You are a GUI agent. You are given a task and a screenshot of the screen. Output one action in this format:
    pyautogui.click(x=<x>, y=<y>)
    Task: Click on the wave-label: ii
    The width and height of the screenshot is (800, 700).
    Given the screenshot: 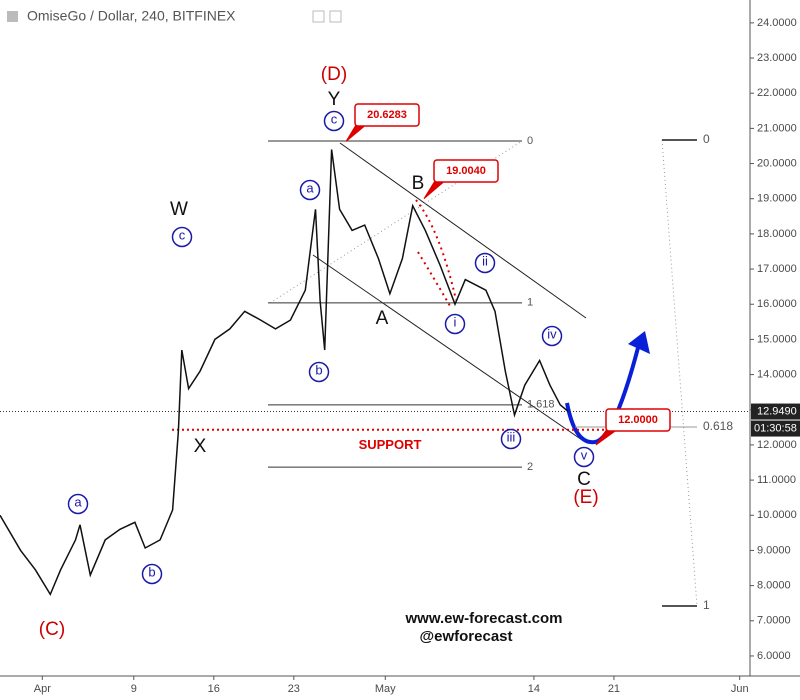 What is the action you would take?
    pyautogui.click(x=485, y=260)
    